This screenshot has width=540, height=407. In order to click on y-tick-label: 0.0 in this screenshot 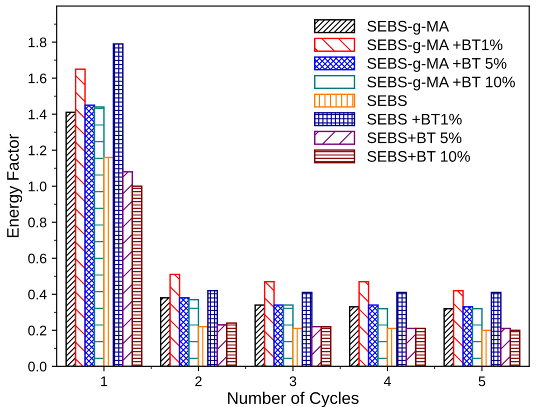, I will do `click(37, 367)`.